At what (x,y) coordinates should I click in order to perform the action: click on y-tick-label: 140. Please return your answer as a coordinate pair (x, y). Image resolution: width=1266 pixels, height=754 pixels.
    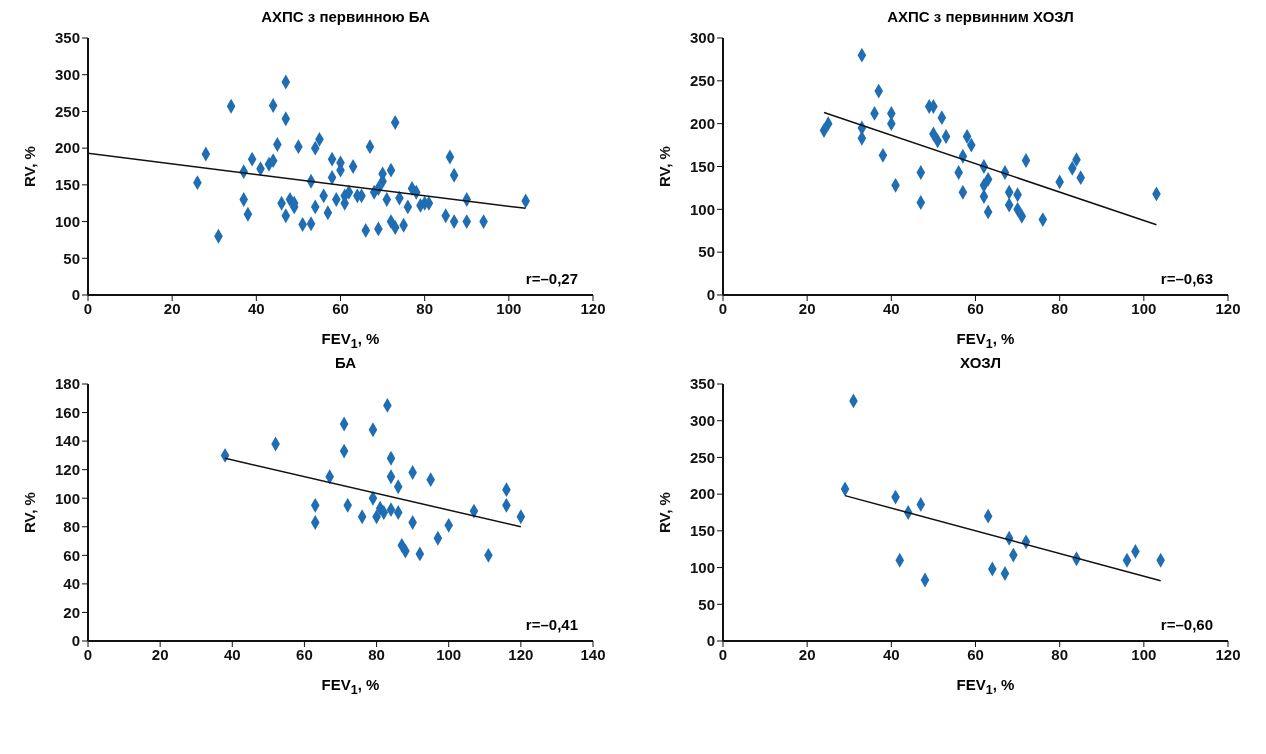
    Looking at the image, I should click on (67, 441).